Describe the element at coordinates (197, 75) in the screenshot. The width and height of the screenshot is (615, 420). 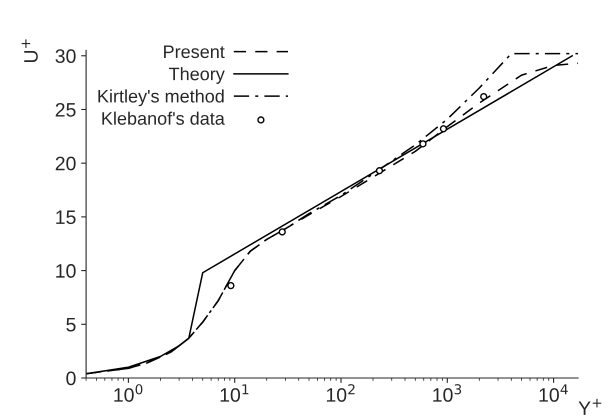
I see `legend-label: Theory` at that location.